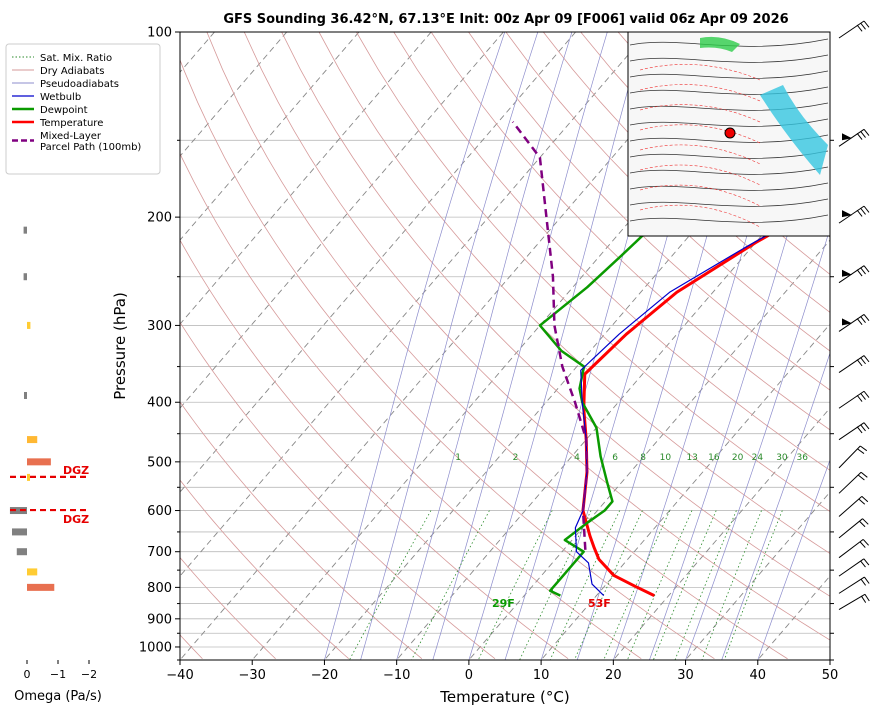 The width and height of the screenshot is (878, 716). What do you see at coordinates (159, 218) in the screenshot?
I see `y-tick-label: 200` at bounding box center [159, 218].